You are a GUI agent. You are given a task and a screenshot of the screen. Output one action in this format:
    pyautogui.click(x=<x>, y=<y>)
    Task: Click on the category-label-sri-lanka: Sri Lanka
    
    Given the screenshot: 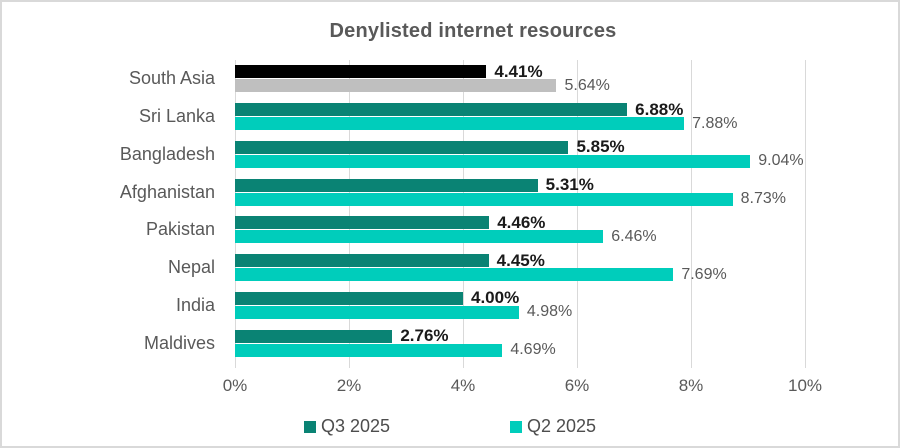 What is the action you would take?
    pyautogui.click(x=176, y=116)
    